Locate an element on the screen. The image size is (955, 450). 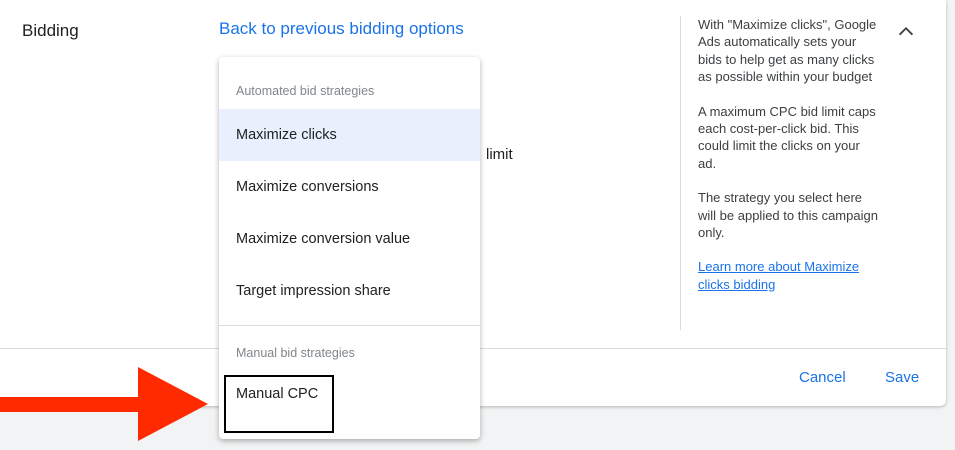
section-title: Bidding is located at coordinates (50, 30).